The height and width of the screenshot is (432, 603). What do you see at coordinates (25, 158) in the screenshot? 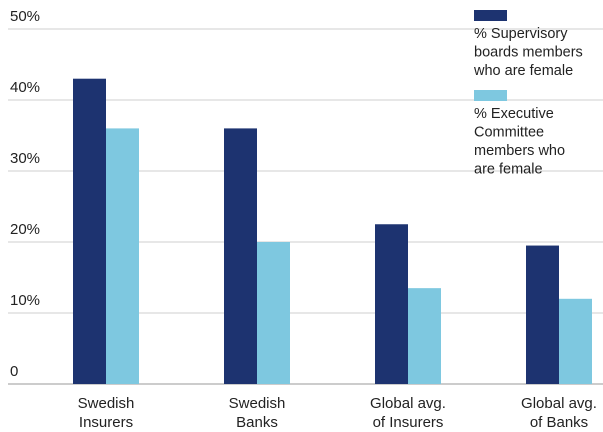
I see `y-tick-label: 30%` at bounding box center [25, 158].